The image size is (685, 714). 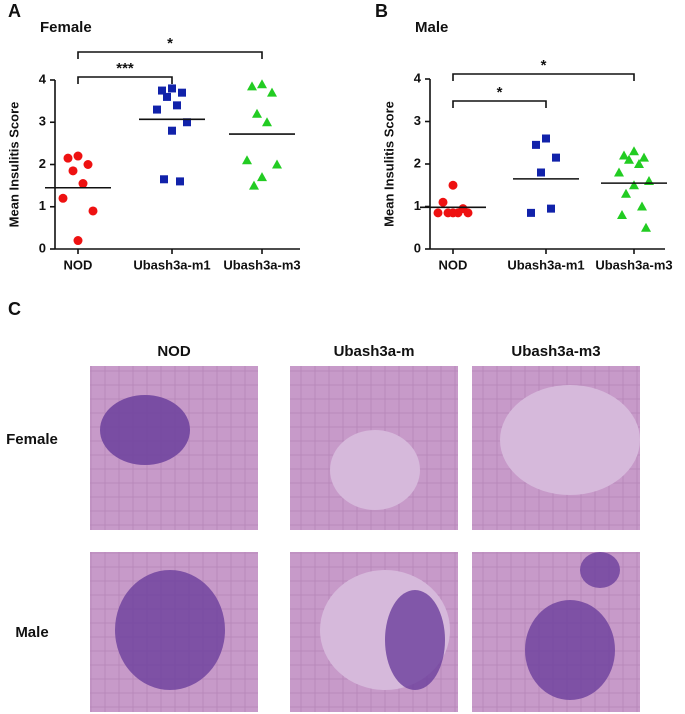 What do you see at coordinates (555, 351) in the screenshot?
I see `column-heading: Ubash3a-m3` at bounding box center [555, 351].